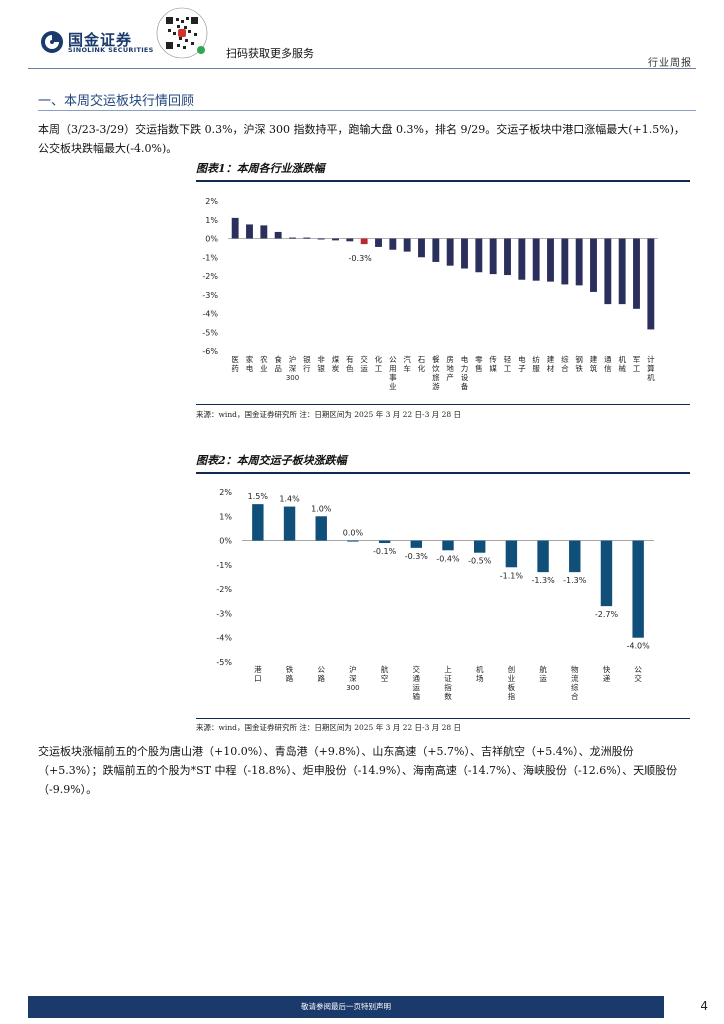 This screenshot has height=1024, width=724. I want to click on x-tick-label: 航空, so click(385, 673).